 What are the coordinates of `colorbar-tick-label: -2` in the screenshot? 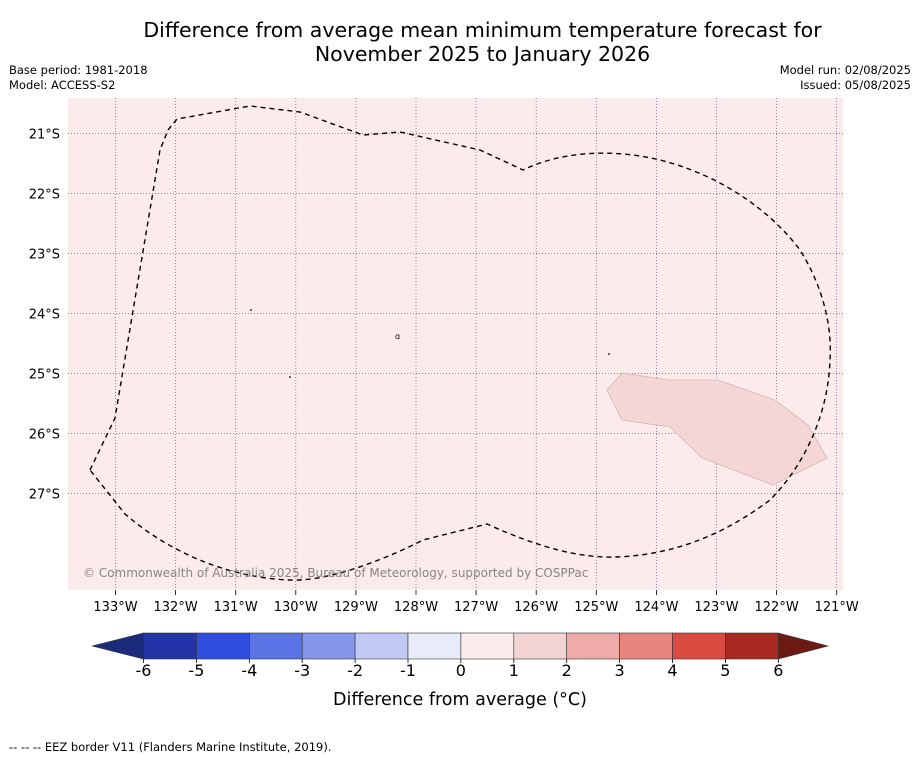 It's located at (355, 670).